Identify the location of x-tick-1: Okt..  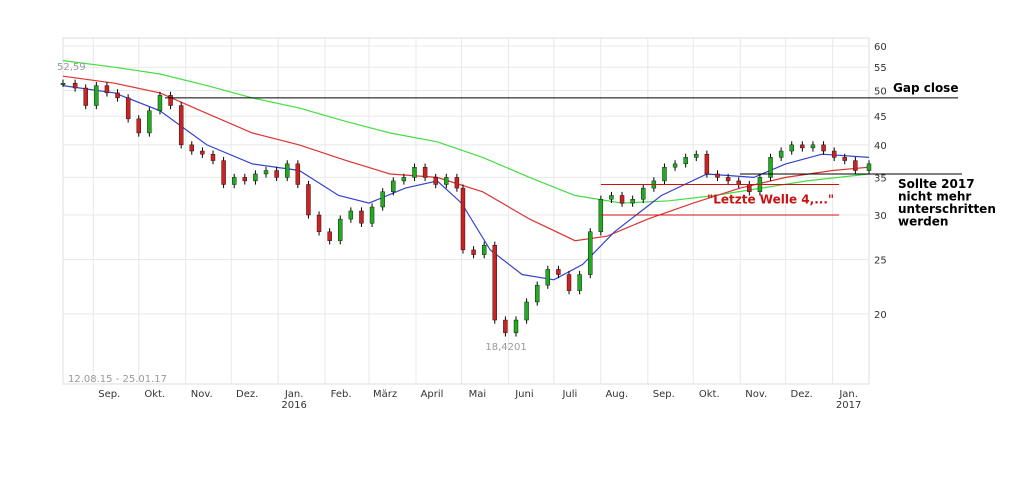
(154, 394).